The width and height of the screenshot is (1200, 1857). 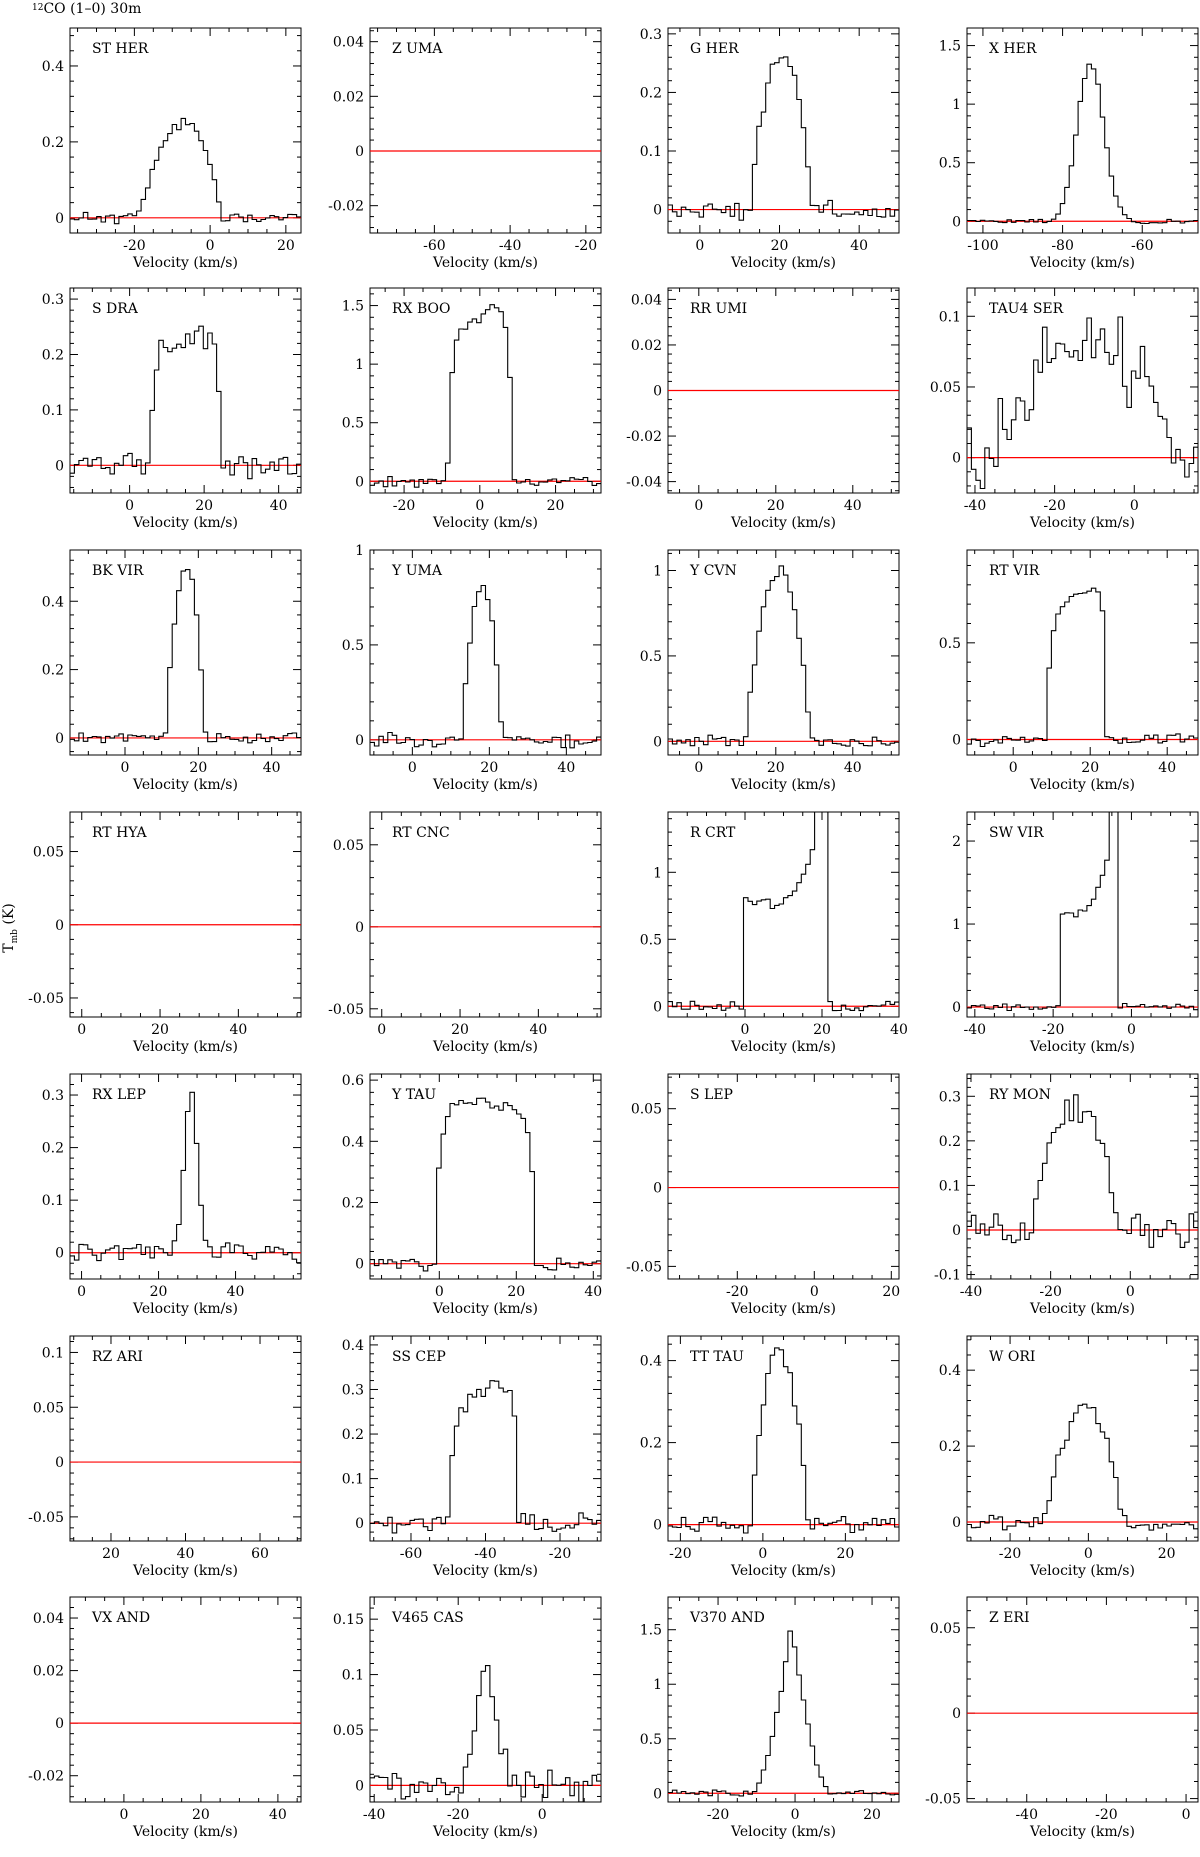 What do you see at coordinates (956, 842) in the screenshot?
I see `y-tick-label: 2` at bounding box center [956, 842].